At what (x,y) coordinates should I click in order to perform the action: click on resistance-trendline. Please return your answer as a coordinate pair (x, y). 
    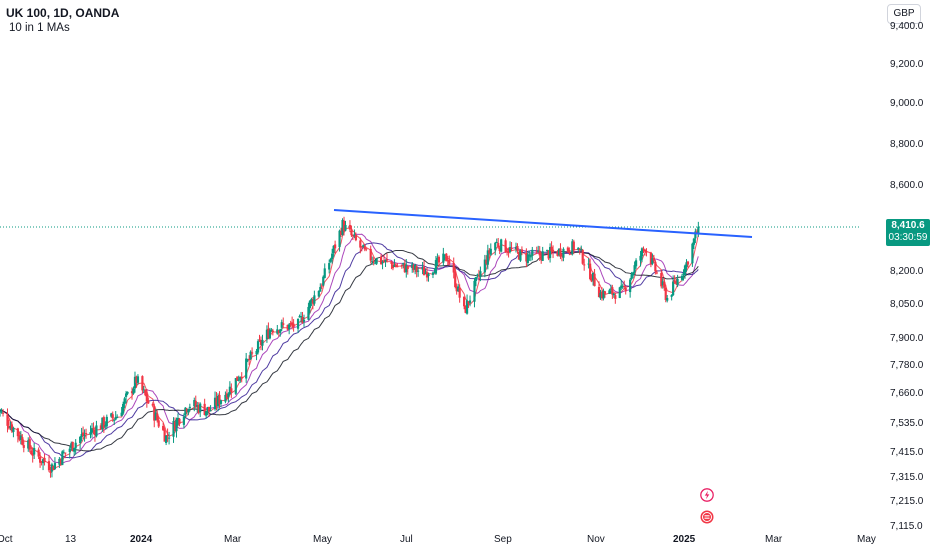
    Looking at the image, I should click on (543, 223).